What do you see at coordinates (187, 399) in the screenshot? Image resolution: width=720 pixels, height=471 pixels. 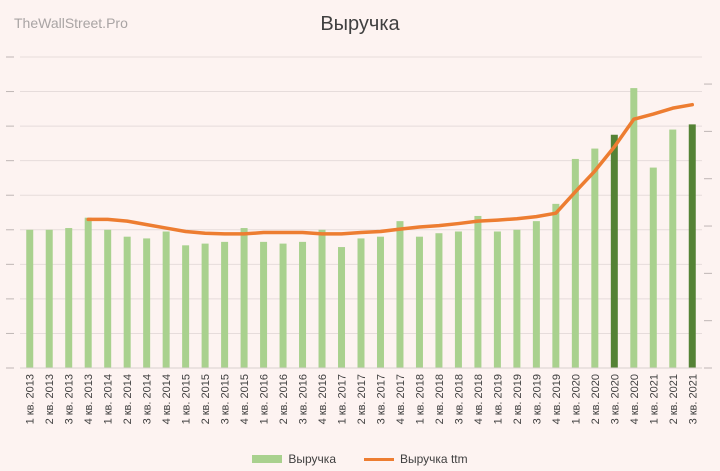 I see `x-tick-label: 1 кв. 2015` at bounding box center [187, 399].